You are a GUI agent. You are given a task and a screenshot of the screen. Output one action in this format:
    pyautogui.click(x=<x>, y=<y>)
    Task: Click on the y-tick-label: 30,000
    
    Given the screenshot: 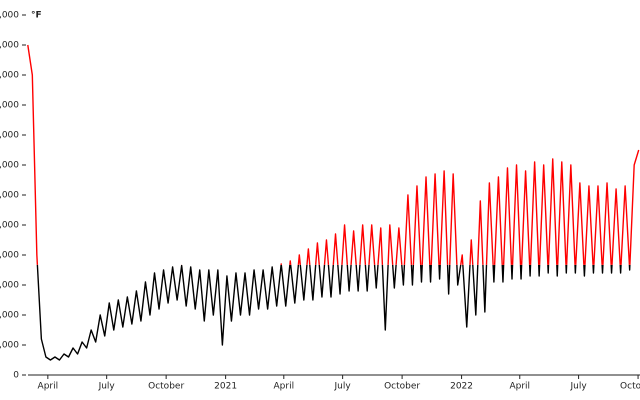 What is the action you would take?
    pyautogui.click(x=9, y=286)
    